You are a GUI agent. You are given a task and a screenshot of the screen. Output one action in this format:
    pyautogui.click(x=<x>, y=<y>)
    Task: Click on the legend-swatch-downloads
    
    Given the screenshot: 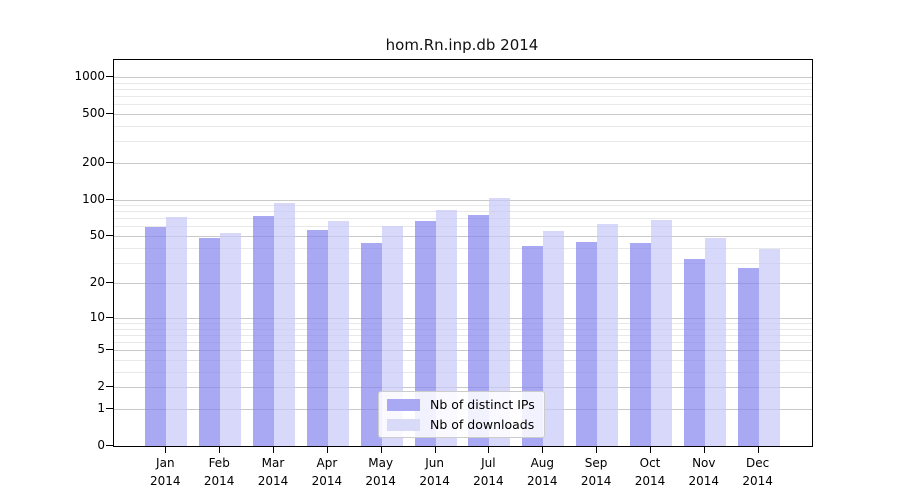 What is the action you would take?
    pyautogui.click(x=403, y=424)
    